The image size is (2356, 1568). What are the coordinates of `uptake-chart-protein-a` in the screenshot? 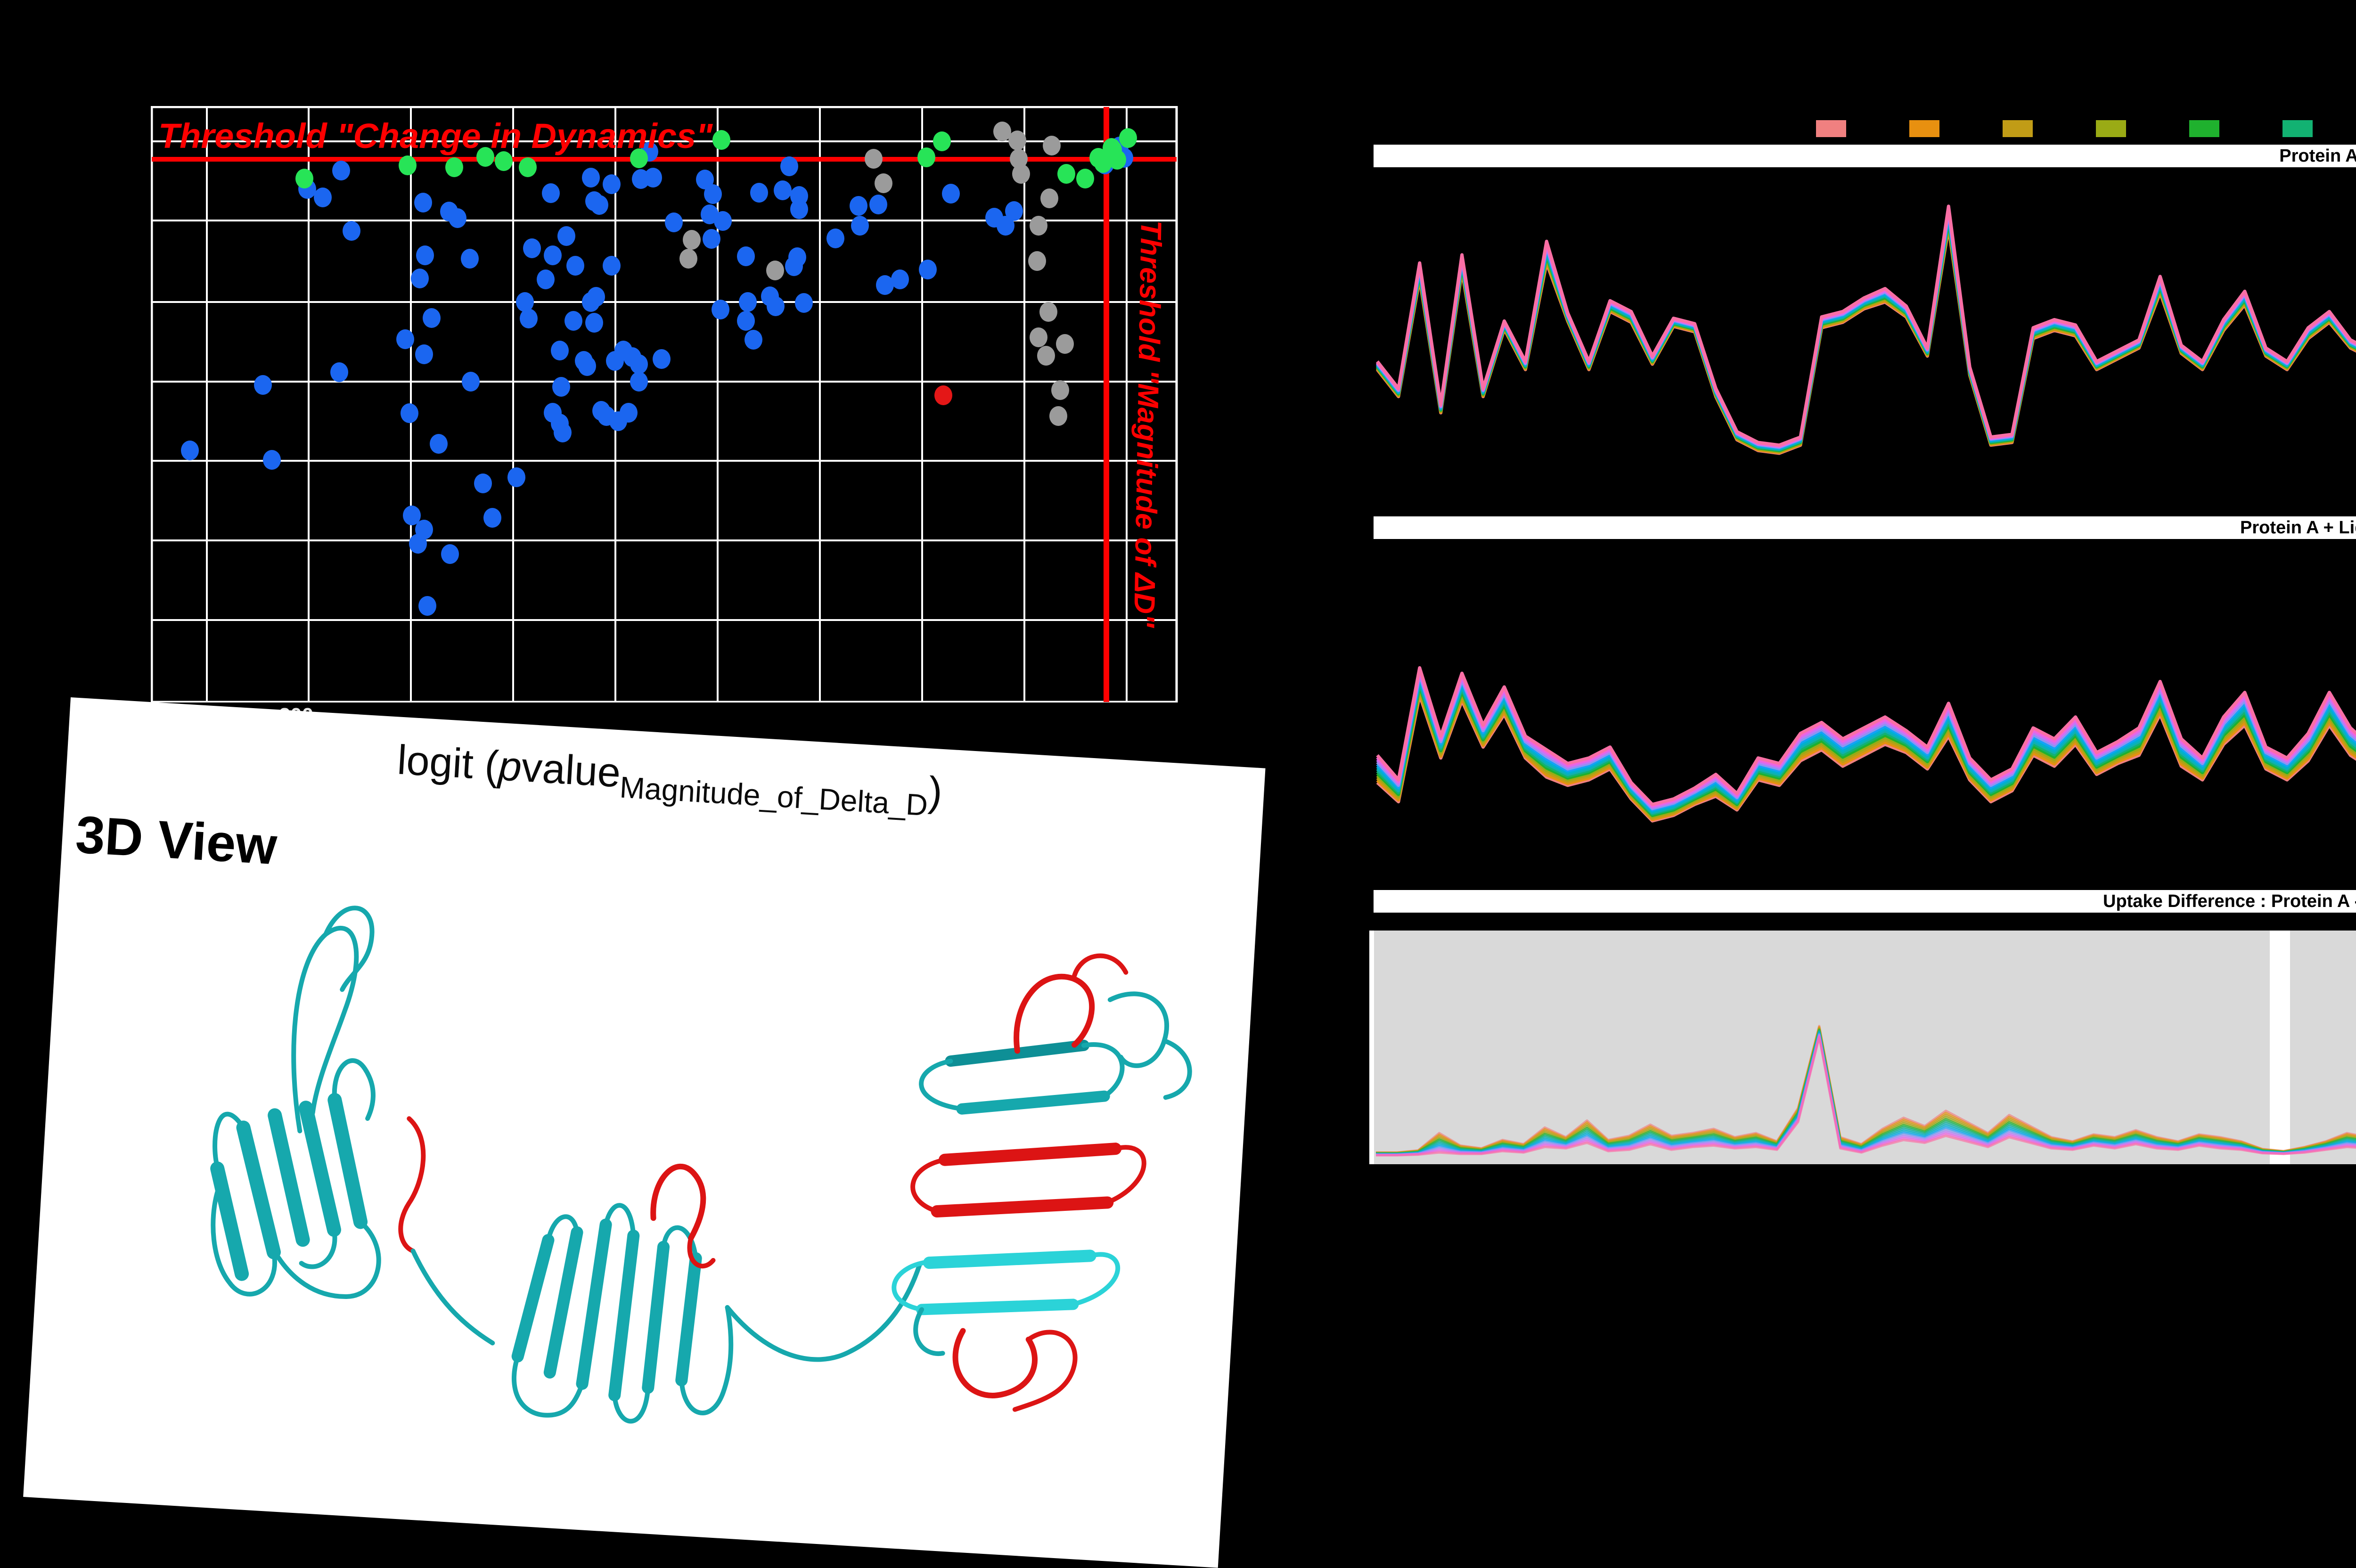 It's located at (1865, 341).